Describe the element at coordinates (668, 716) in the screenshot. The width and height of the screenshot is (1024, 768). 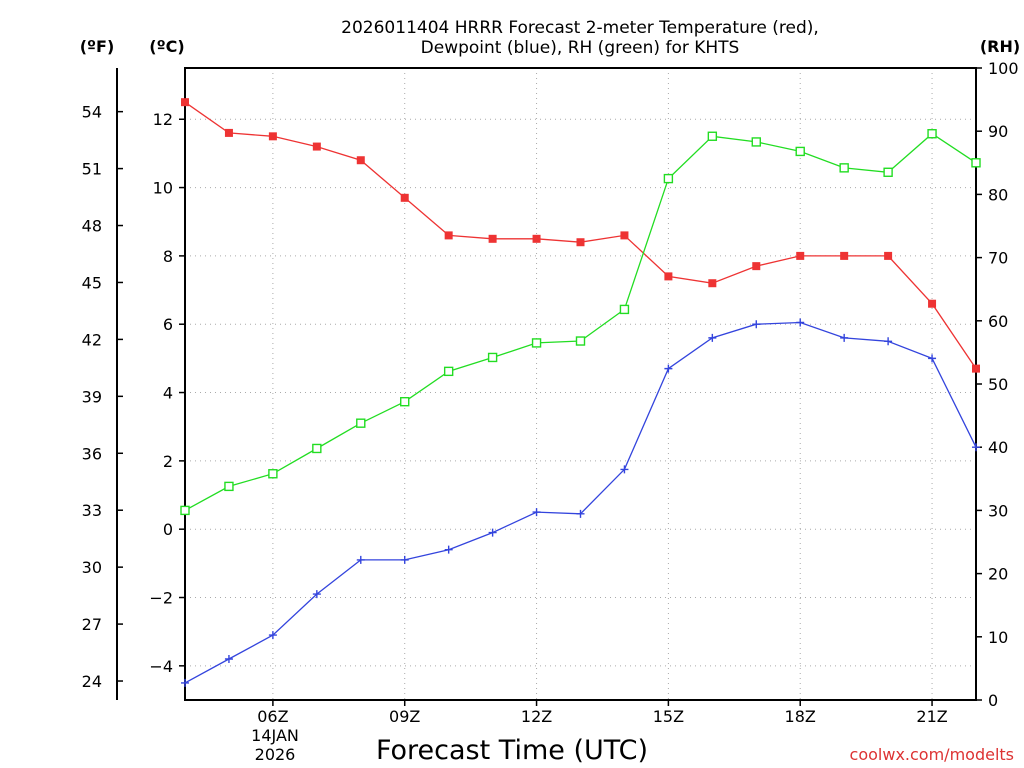
I see `x-tick-label: 15Z` at that location.